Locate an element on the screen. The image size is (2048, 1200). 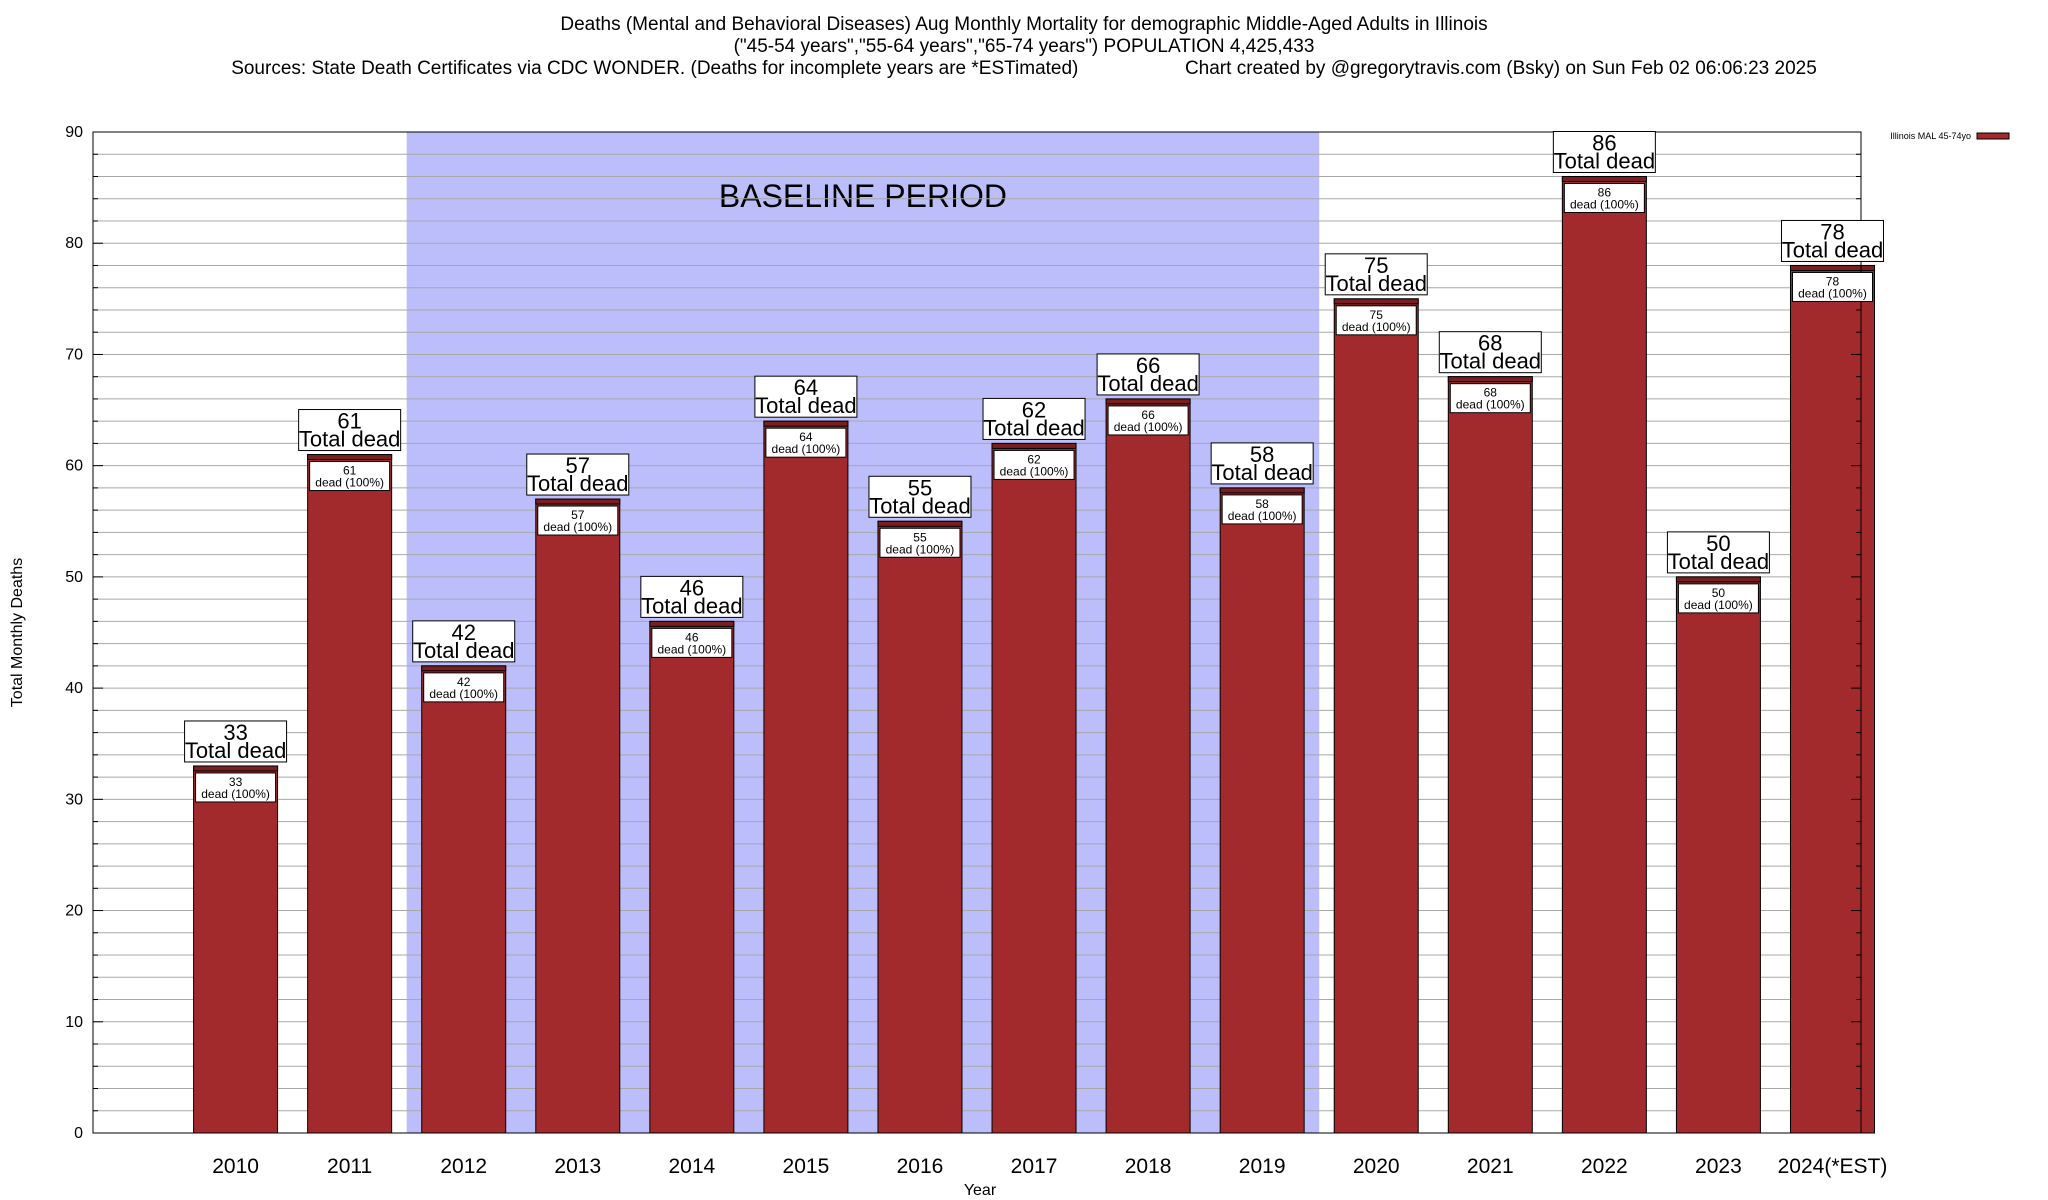
x-tick-label: 2015 is located at coordinates (806, 1166).